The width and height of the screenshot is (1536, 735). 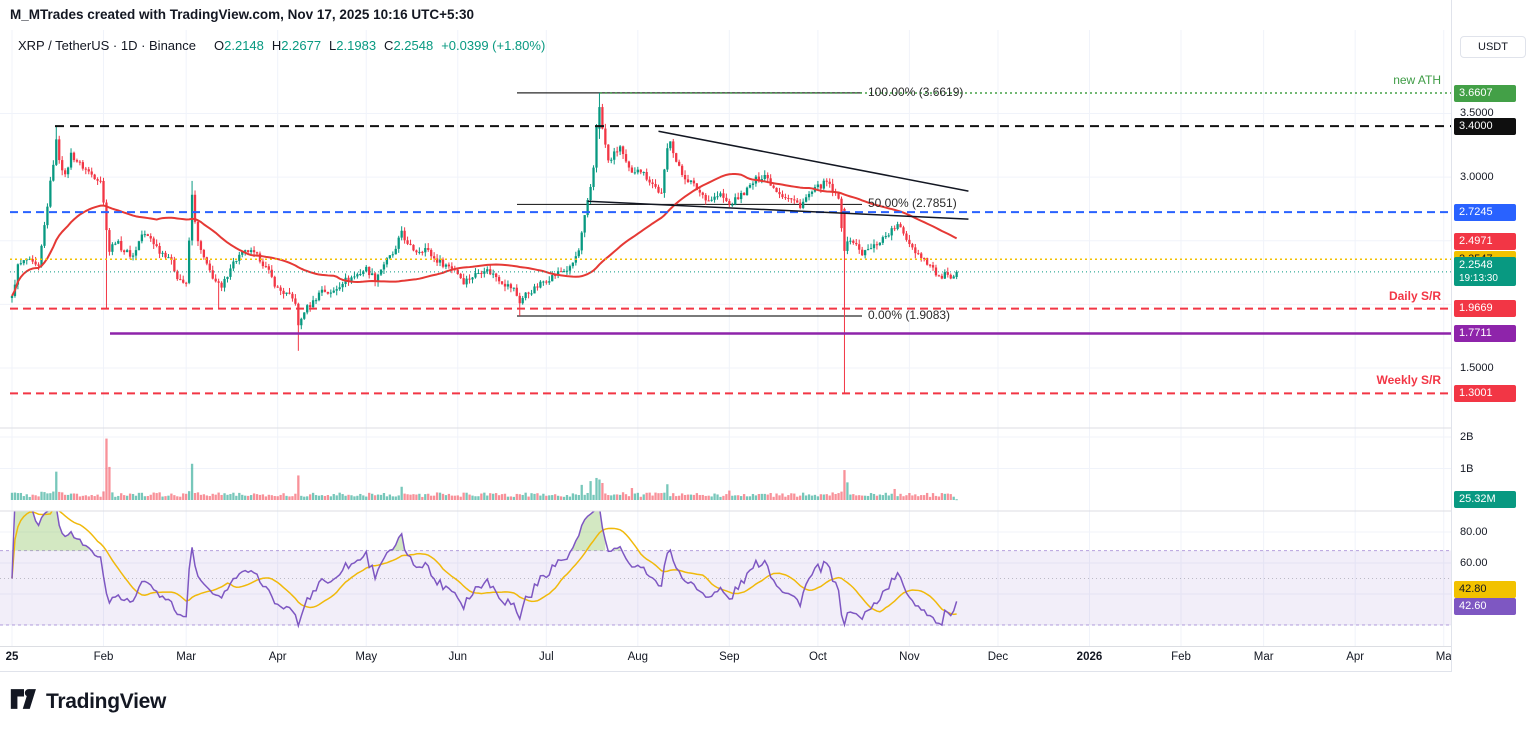 What do you see at coordinates (546, 657) in the screenshot?
I see `time-axis-label: Jul` at bounding box center [546, 657].